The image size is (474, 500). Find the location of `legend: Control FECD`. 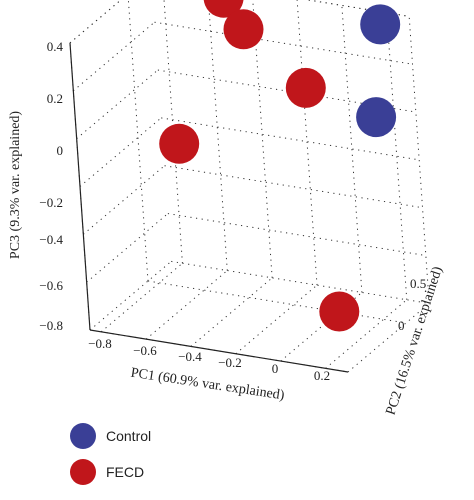

legend: Control FECD is located at coordinates (110, 458).